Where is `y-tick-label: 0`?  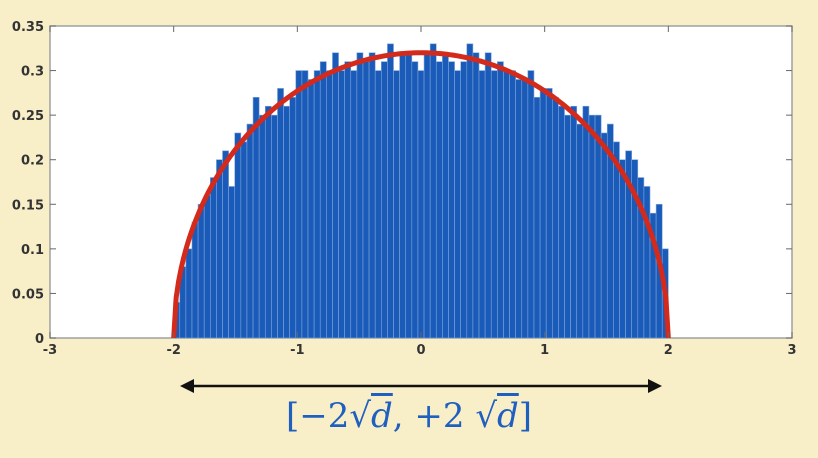 y-tick-label: 0 is located at coordinates (39, 339).